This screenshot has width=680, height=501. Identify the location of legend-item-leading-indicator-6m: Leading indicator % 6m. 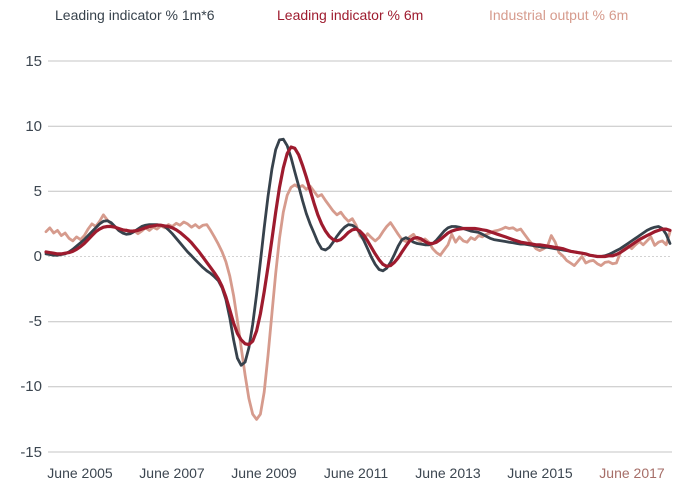
(350, 15).